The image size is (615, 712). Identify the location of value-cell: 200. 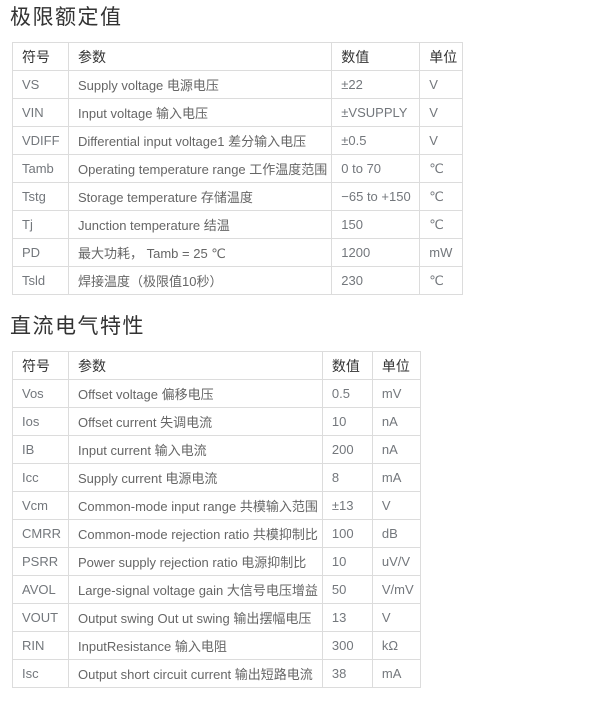
(347, 449).